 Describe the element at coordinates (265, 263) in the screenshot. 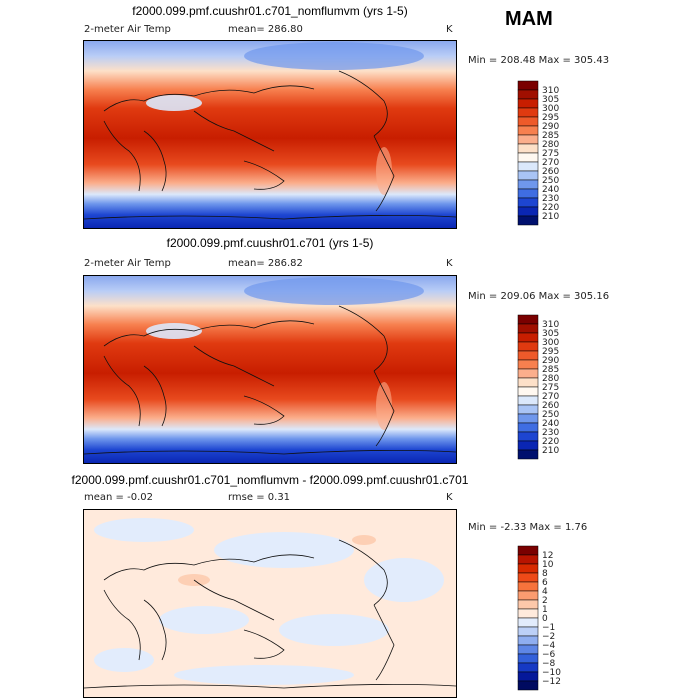

I see `panel2-mean: mean= 286.82` at that location.